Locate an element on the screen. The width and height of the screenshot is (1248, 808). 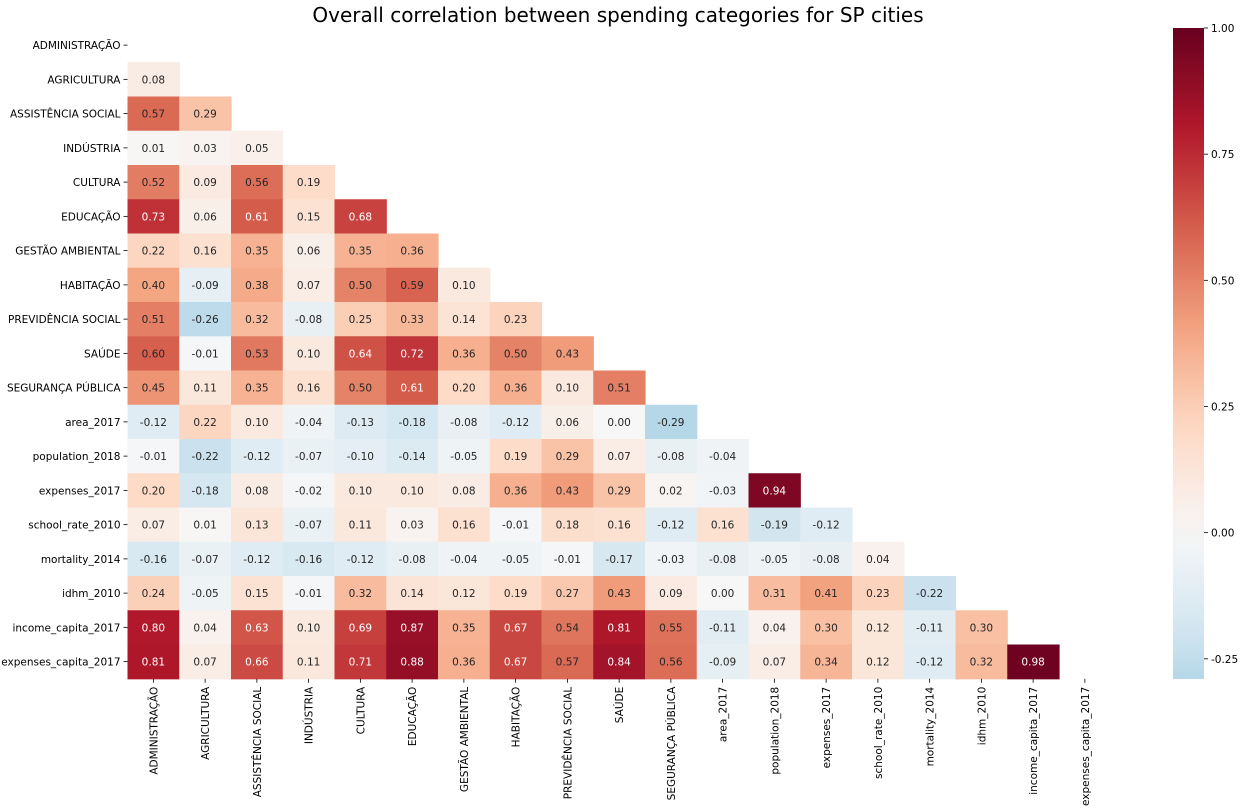
column-label: GESTÃO AMBIENTAL is located at coordinates (464, 739).